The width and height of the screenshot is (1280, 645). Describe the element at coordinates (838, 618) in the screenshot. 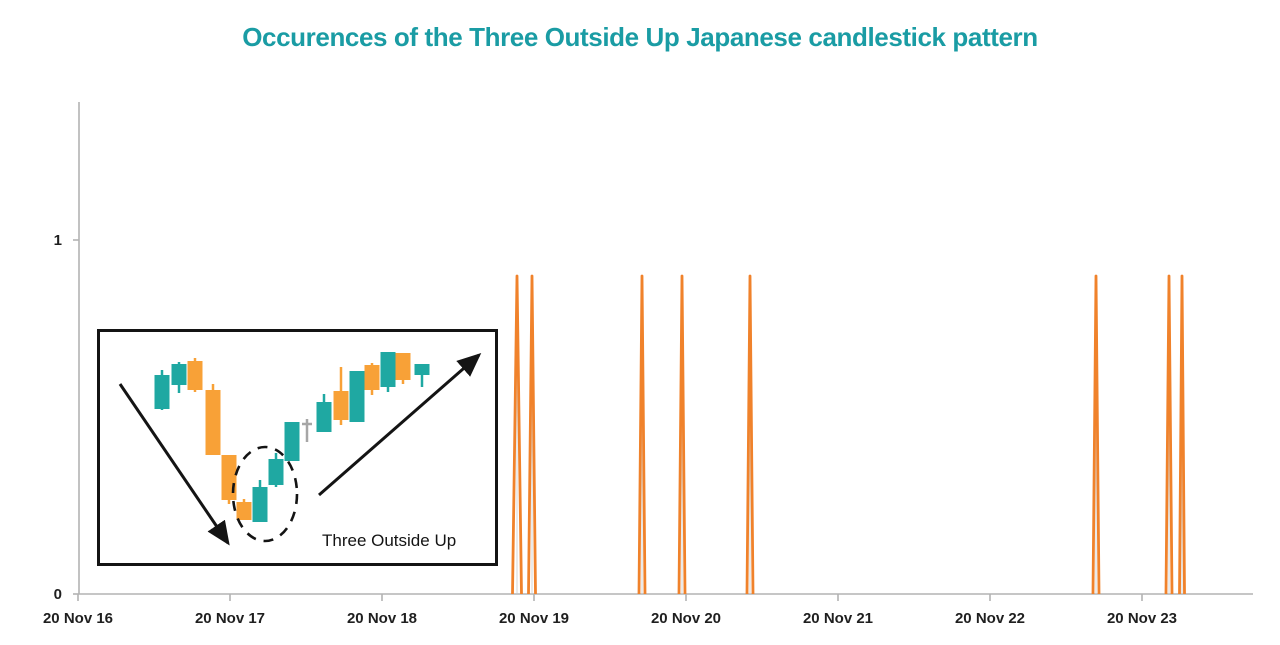

I see `x-tick-label: 20 Nov 21` at that location.